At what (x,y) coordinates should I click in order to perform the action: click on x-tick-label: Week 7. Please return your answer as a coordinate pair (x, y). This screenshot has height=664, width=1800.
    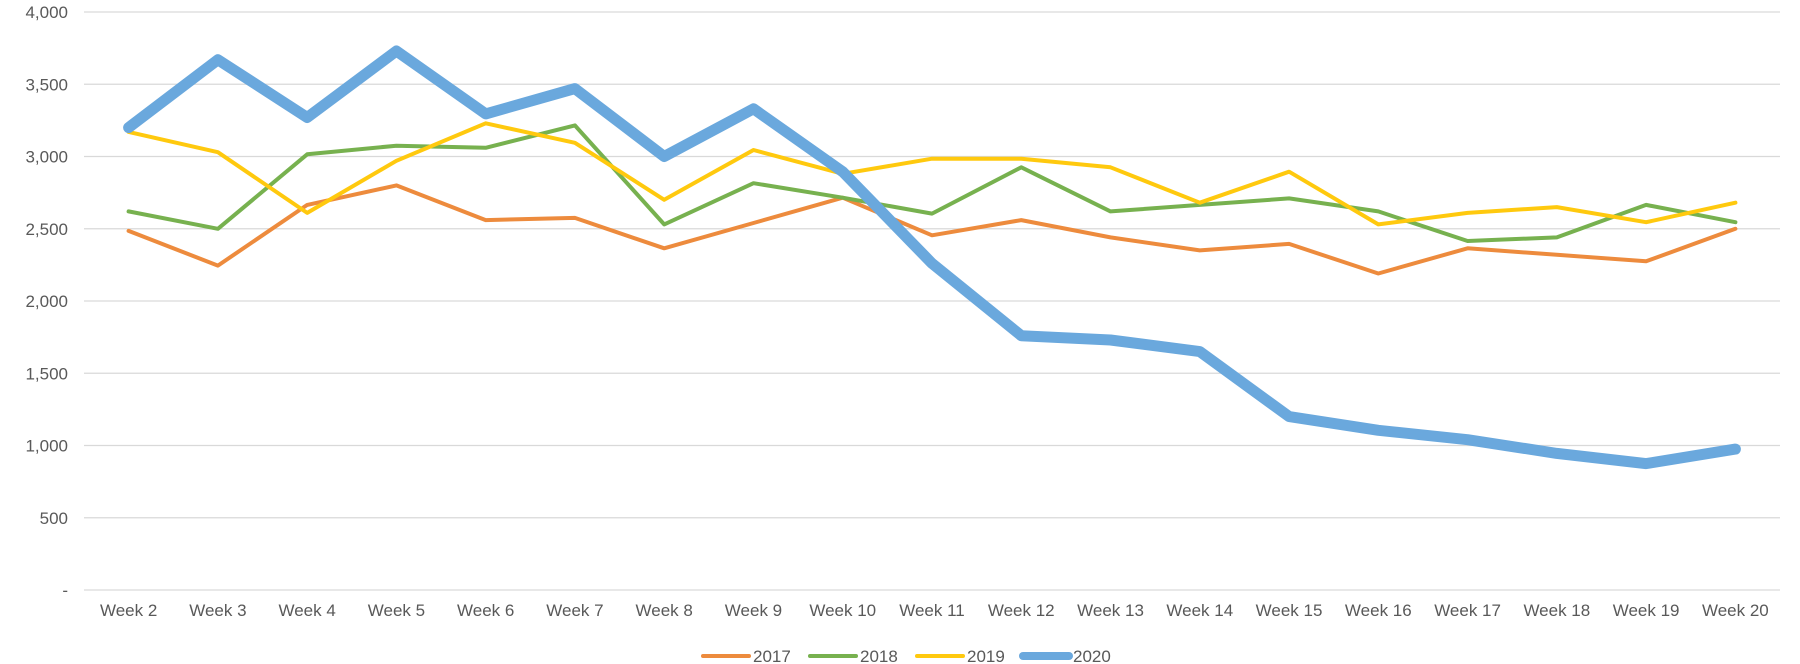
    Looking at the image, I should click on (574, 610).